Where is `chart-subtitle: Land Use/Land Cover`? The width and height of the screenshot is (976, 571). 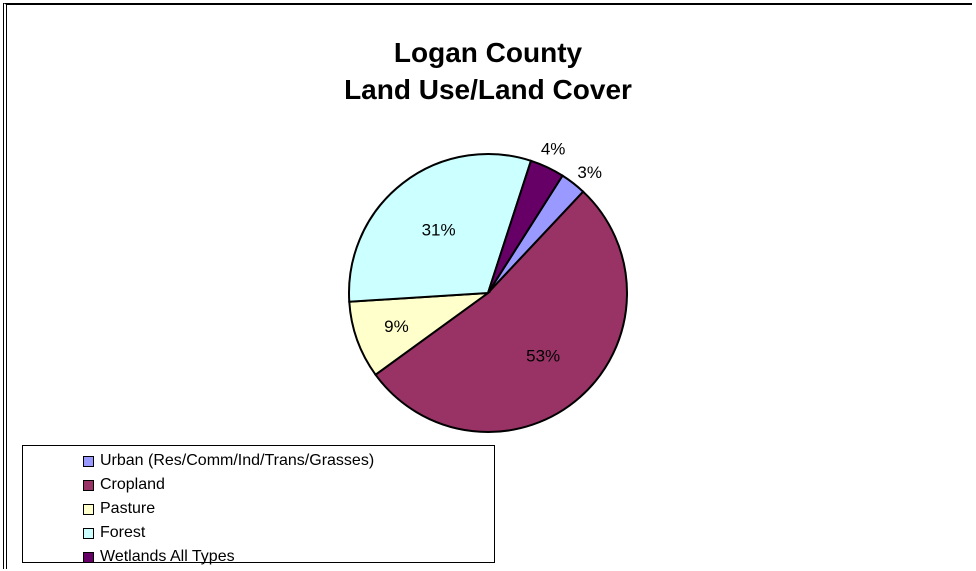
chart-subtitle: Land Use/Land Cover is located at coordinates (488, 89).